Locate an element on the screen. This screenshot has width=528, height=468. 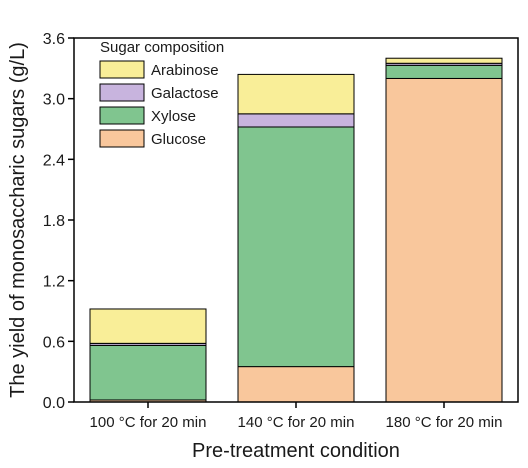
y-tick-label: 0.6 is located at coordinates (54, 342).